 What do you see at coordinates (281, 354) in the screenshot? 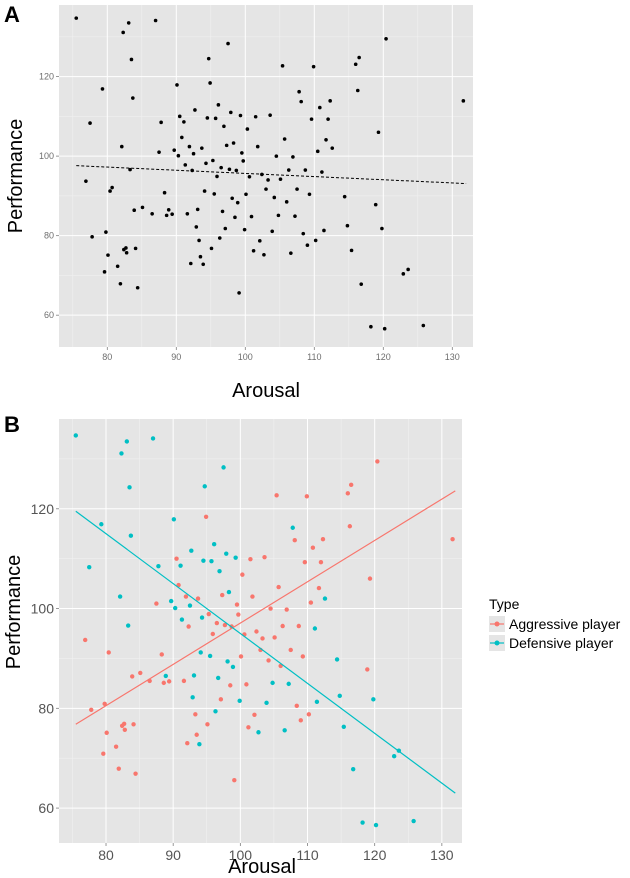
I see `panel-a-x-ticks: 80 90 100 110 120 130` at bounding box center [281, 354].